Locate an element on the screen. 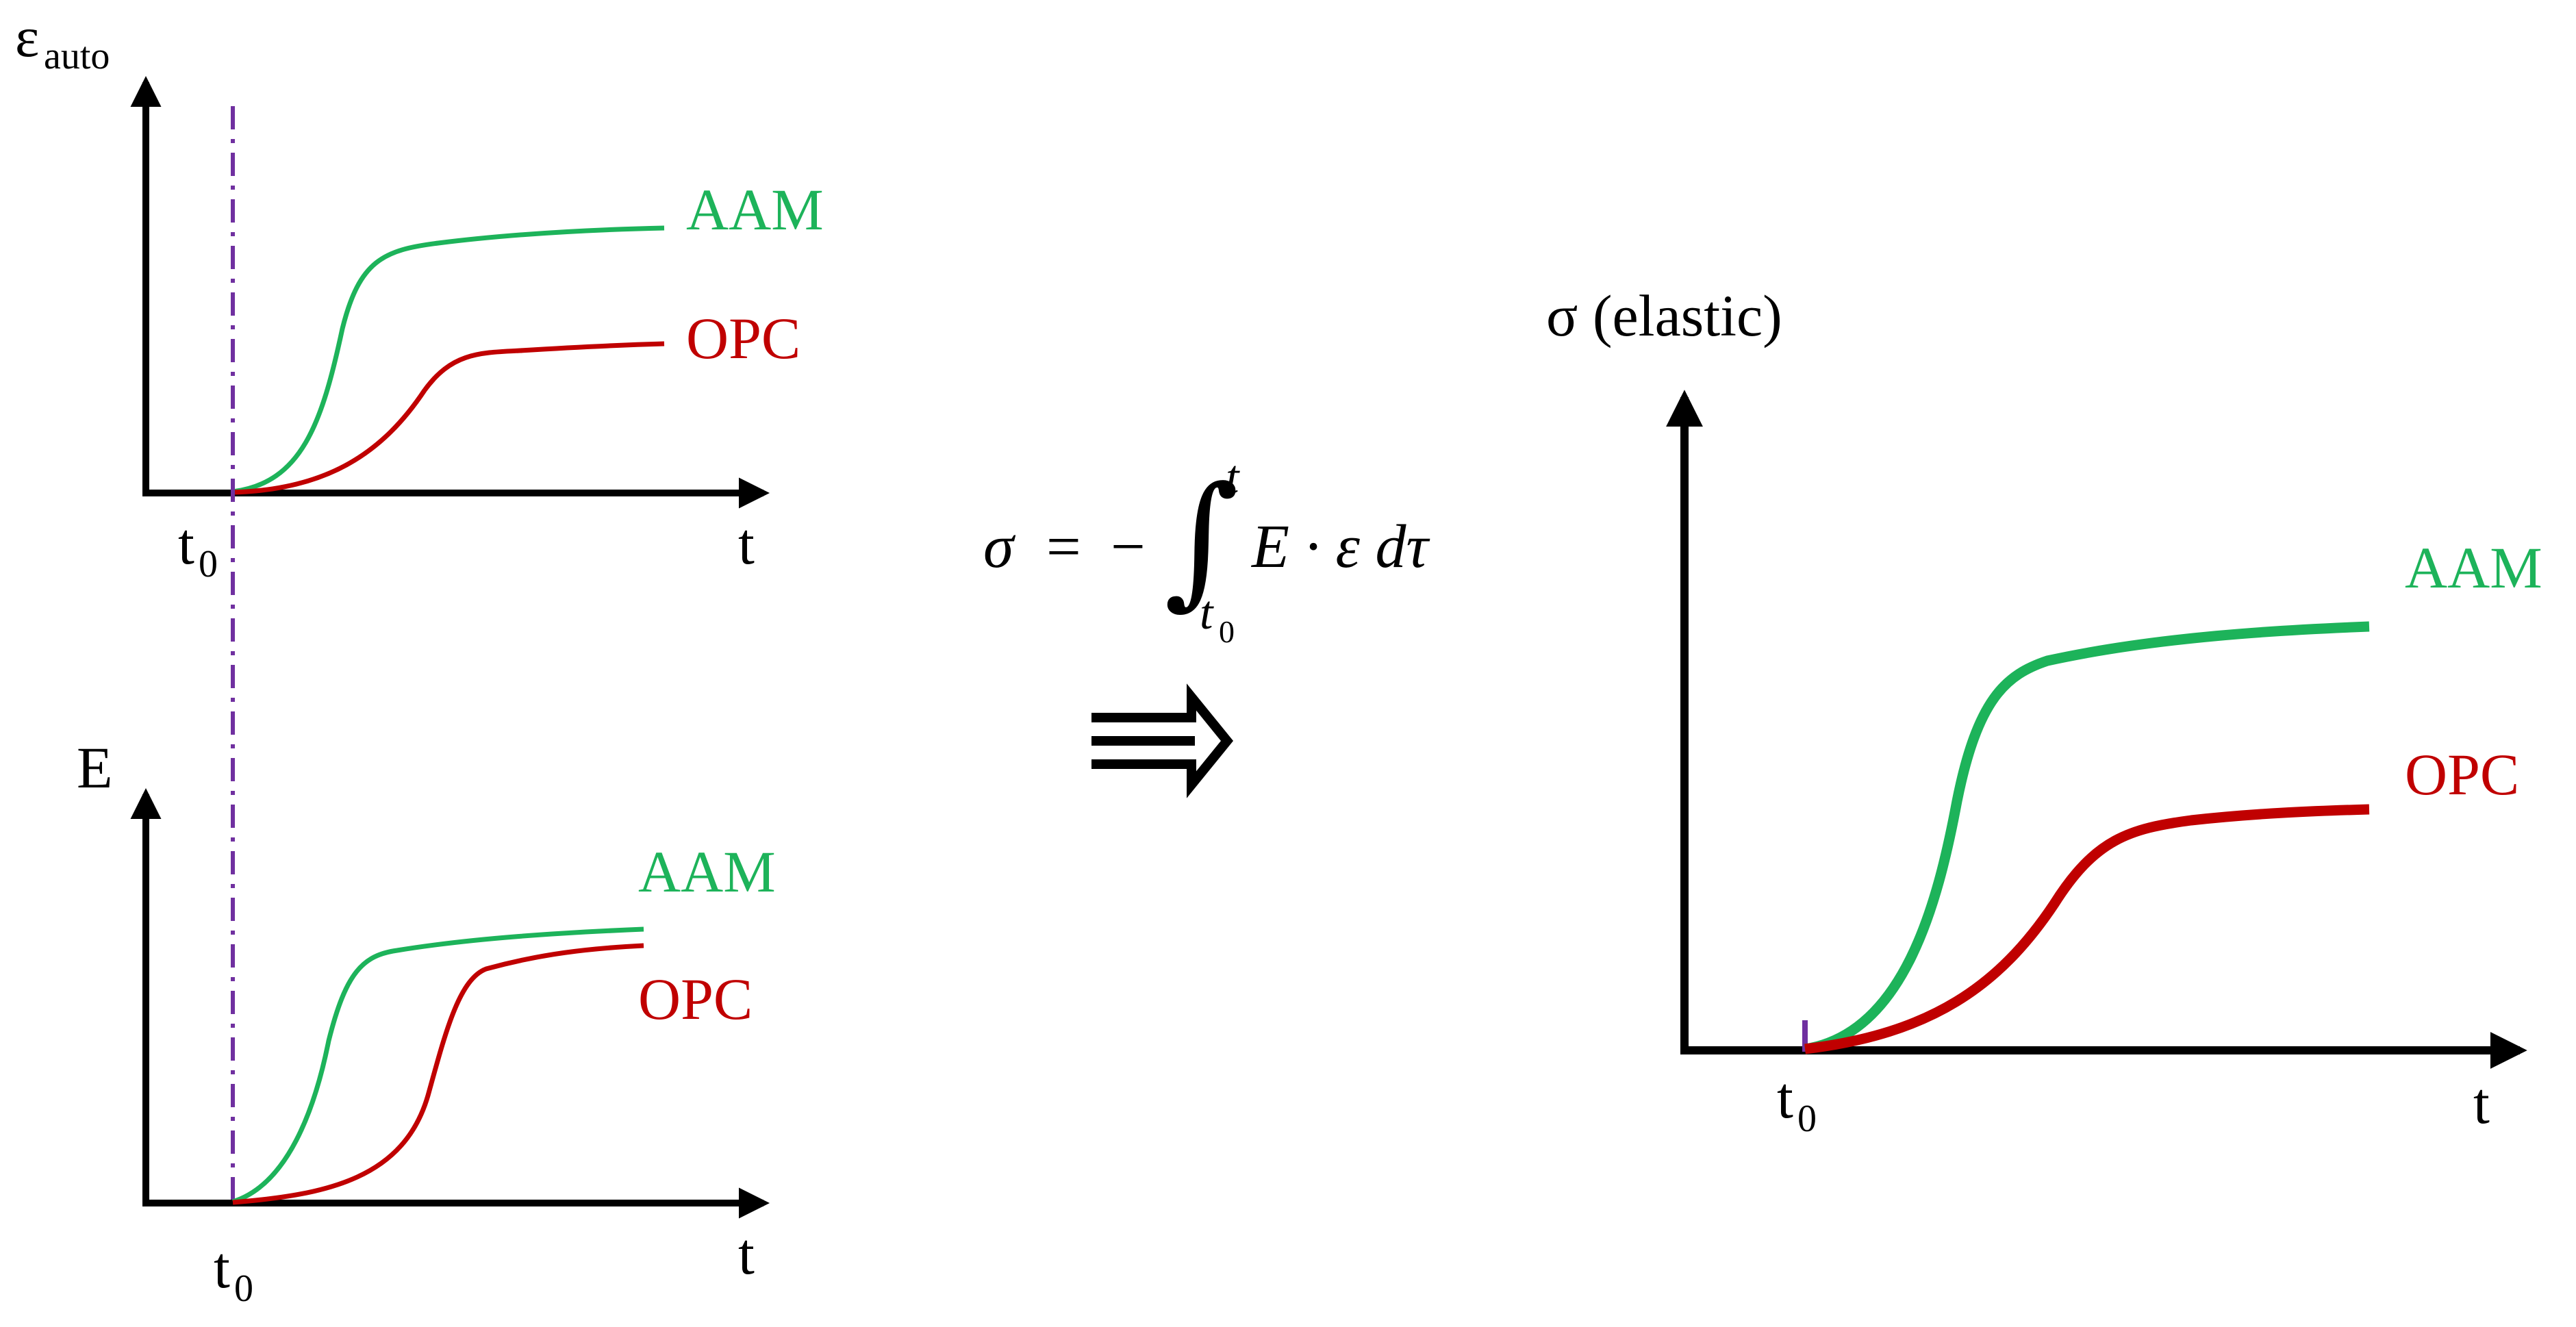  integral-equation: σ = − ∫ t t 0 E · ε dτ is located at coordinates (1206, 550).